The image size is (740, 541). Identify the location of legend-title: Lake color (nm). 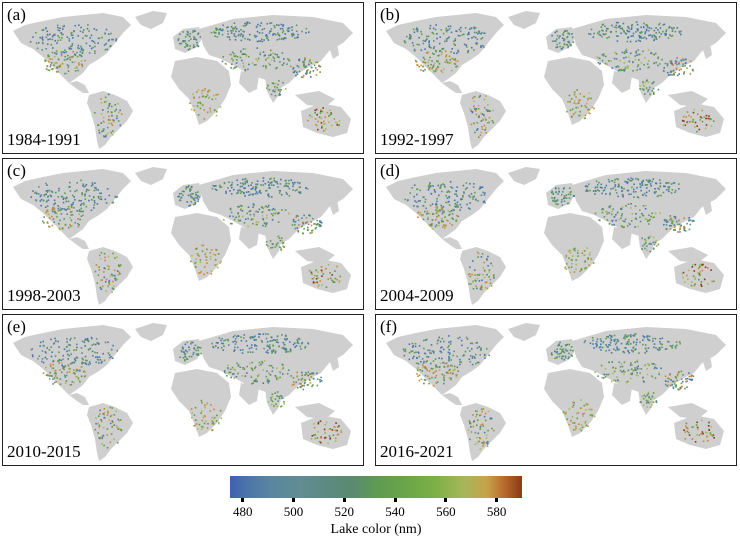
(376, 529).